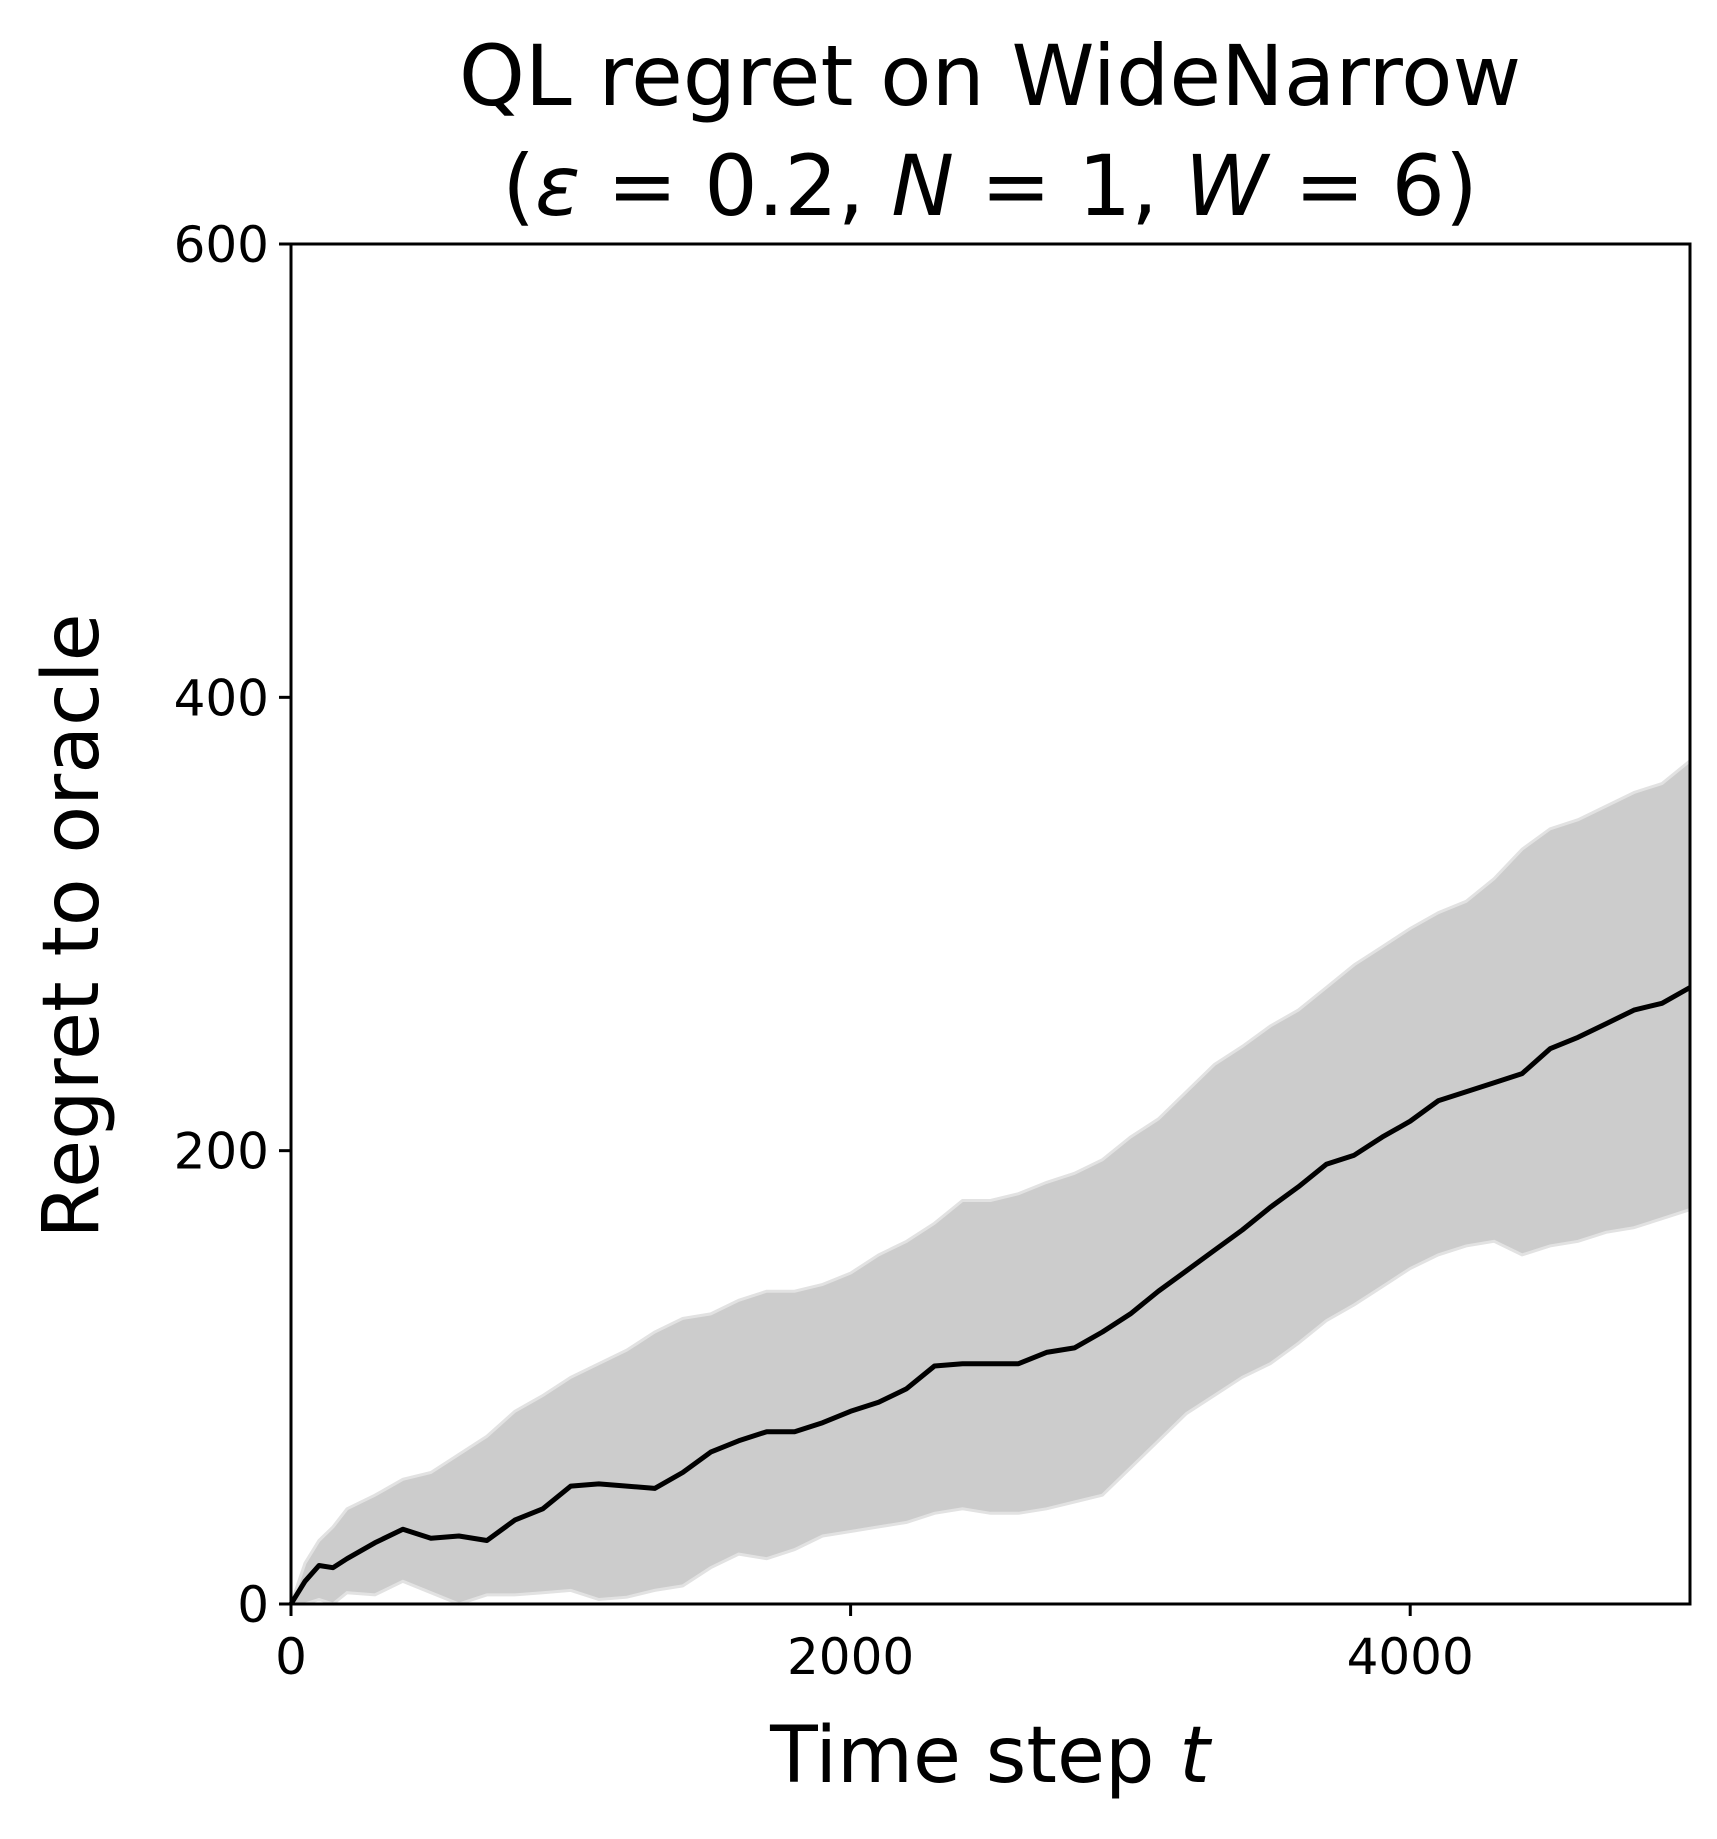  I want to click on chart-title-line-1: QL regret on WideNarrow, so click(990, 76).